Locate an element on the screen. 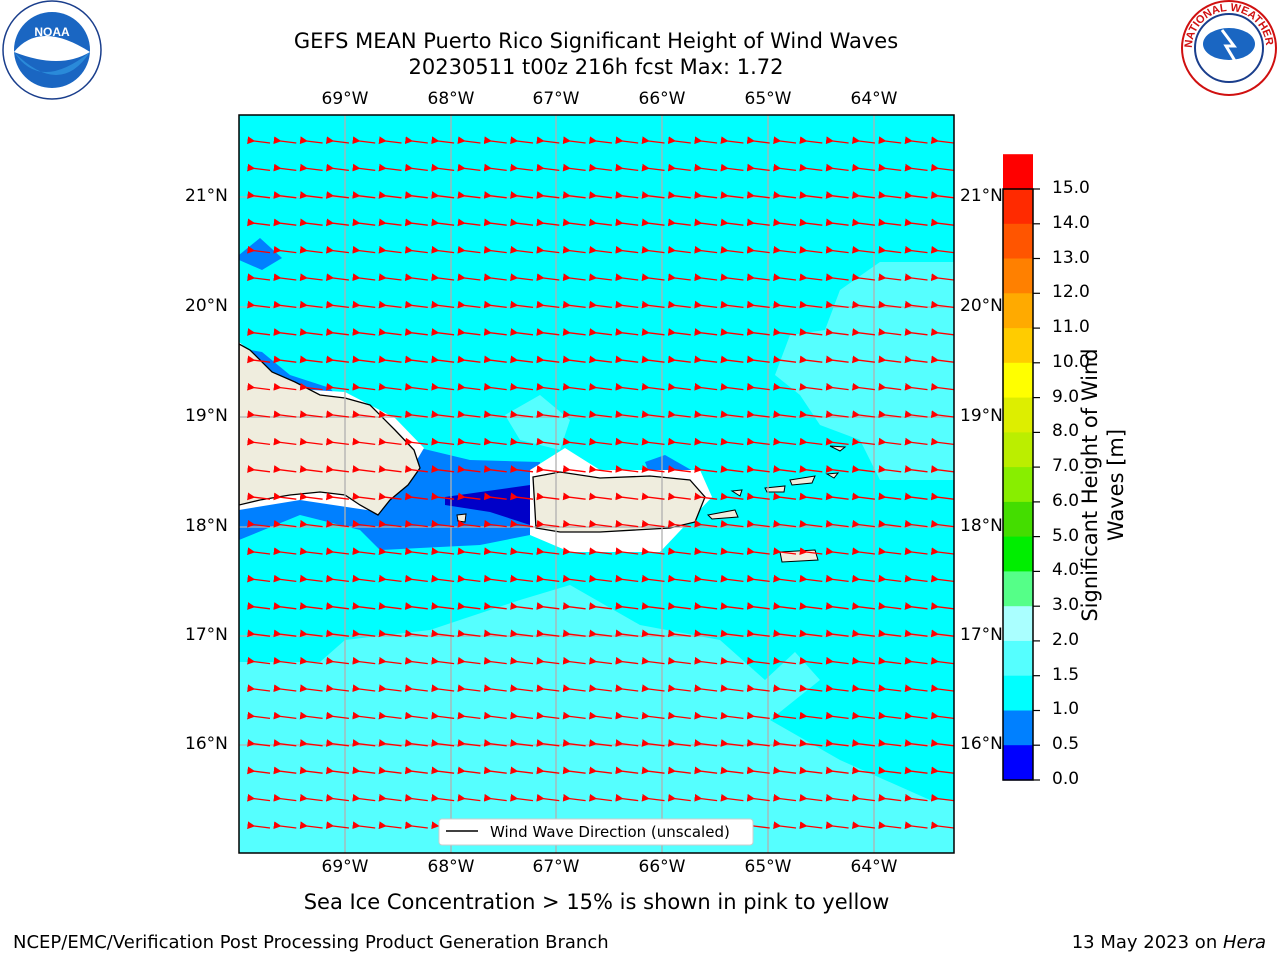 Image resolution: width=1280 pixels, height=960 pixels. lon-label-top: 67°W is located at coordinates (556, 99).